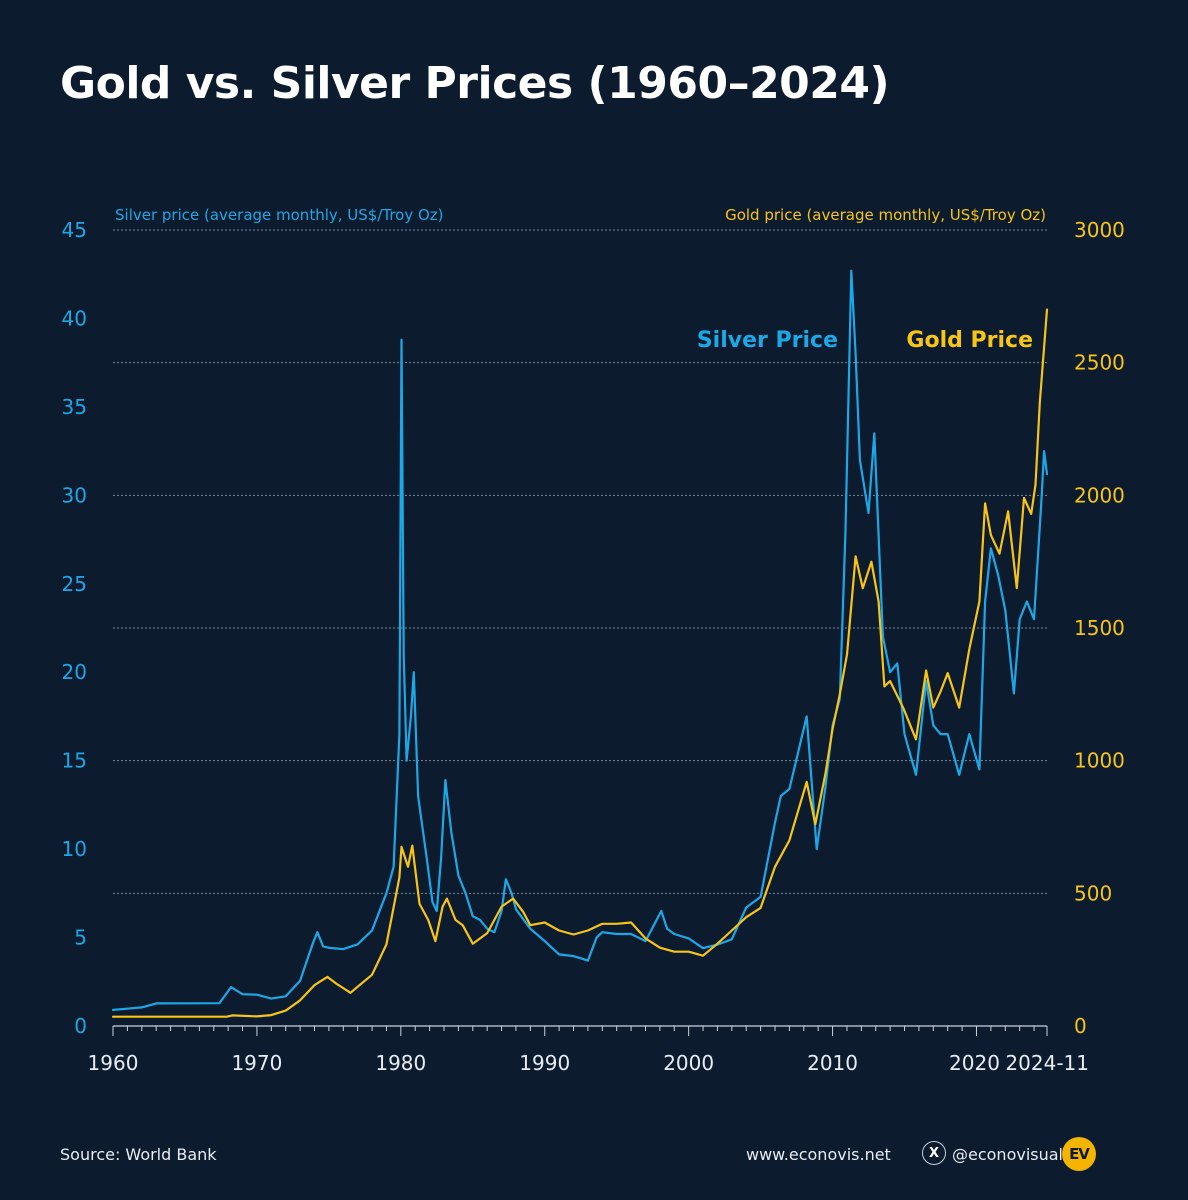 This screenshot has width=1188, height=1200. What do you see at coordinates (113, 1063) in the screenshot?
I see `x-tick-label: 1960` at bounding box center [113, 1063].